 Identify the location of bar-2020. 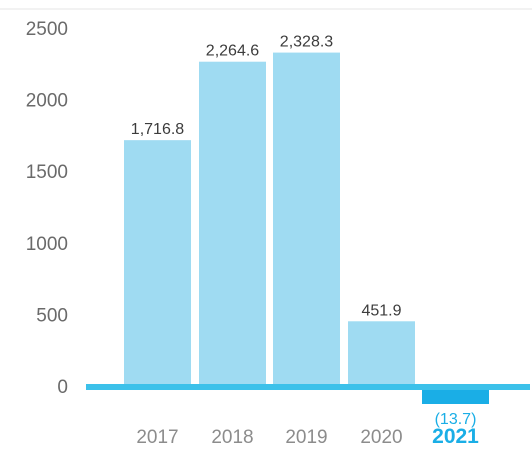
(381, 353).